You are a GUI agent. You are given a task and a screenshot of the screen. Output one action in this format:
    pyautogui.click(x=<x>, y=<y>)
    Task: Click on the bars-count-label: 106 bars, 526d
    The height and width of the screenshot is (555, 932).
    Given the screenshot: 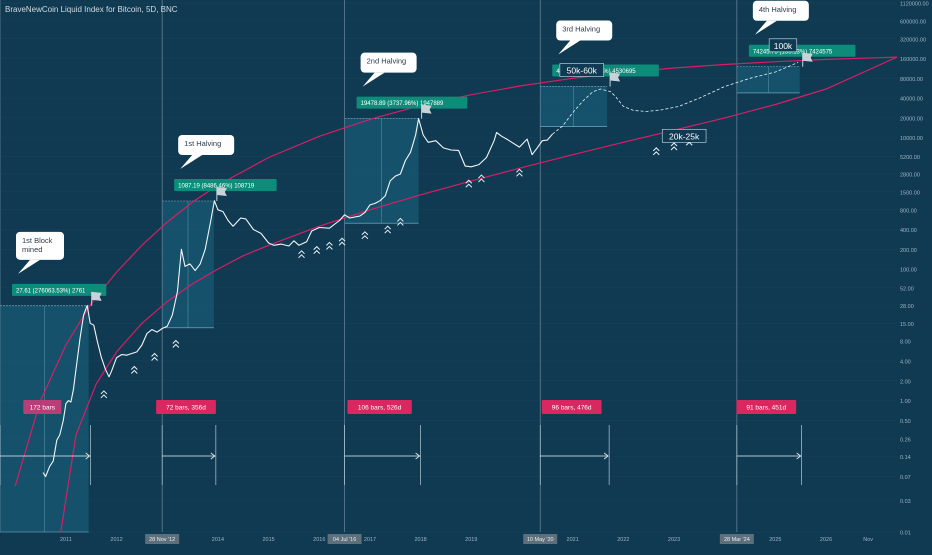 What is the action you would take?
    pyautogui.click(x=380, y=408)
    